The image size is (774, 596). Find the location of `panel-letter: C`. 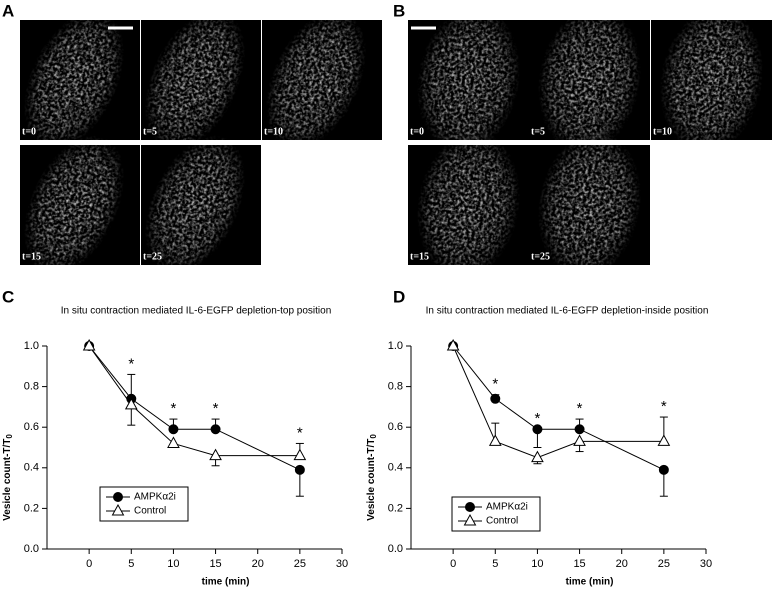

panel-letter: C is located at coordinates (8, 296).